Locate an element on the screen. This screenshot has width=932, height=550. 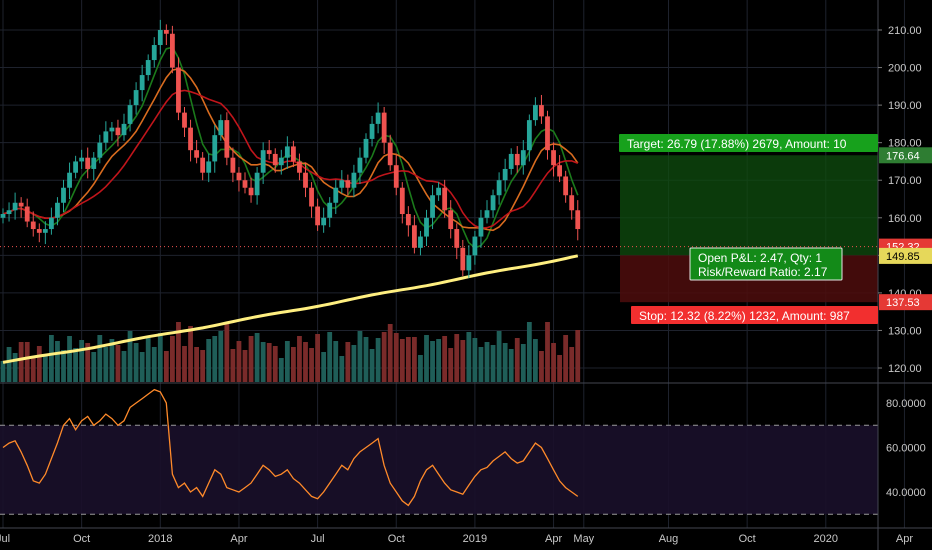
price-tick-label: 130.00 is located at coordinates (905, 331).